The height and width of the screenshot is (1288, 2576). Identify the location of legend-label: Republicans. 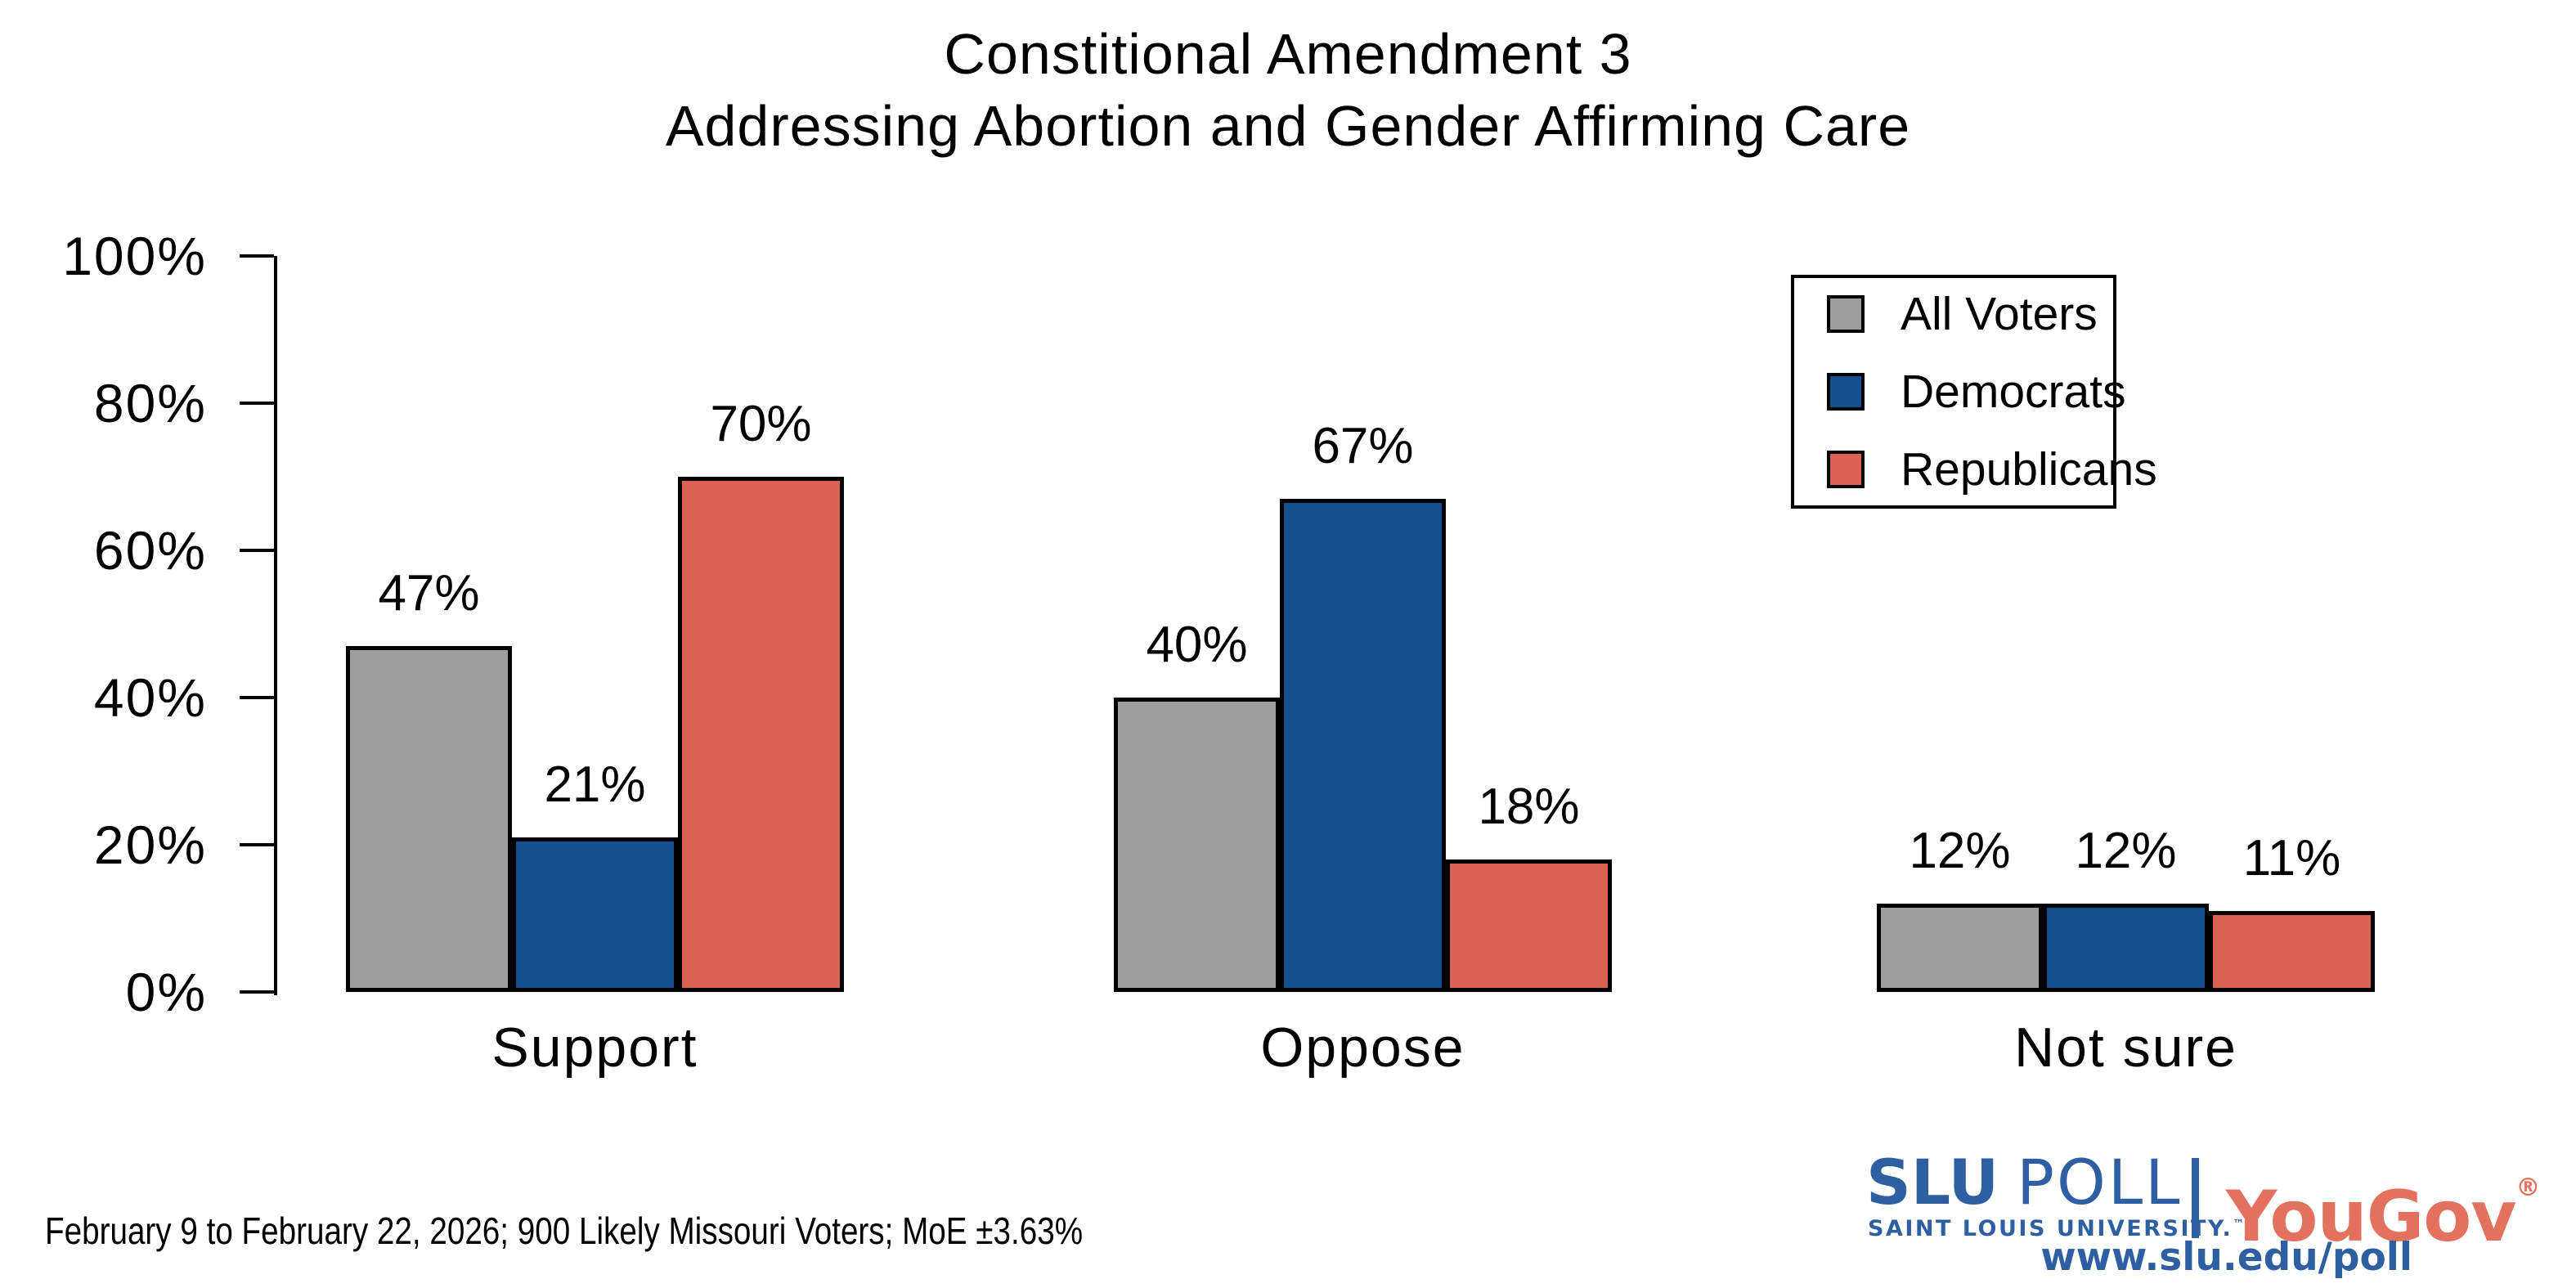
(2029, 469).